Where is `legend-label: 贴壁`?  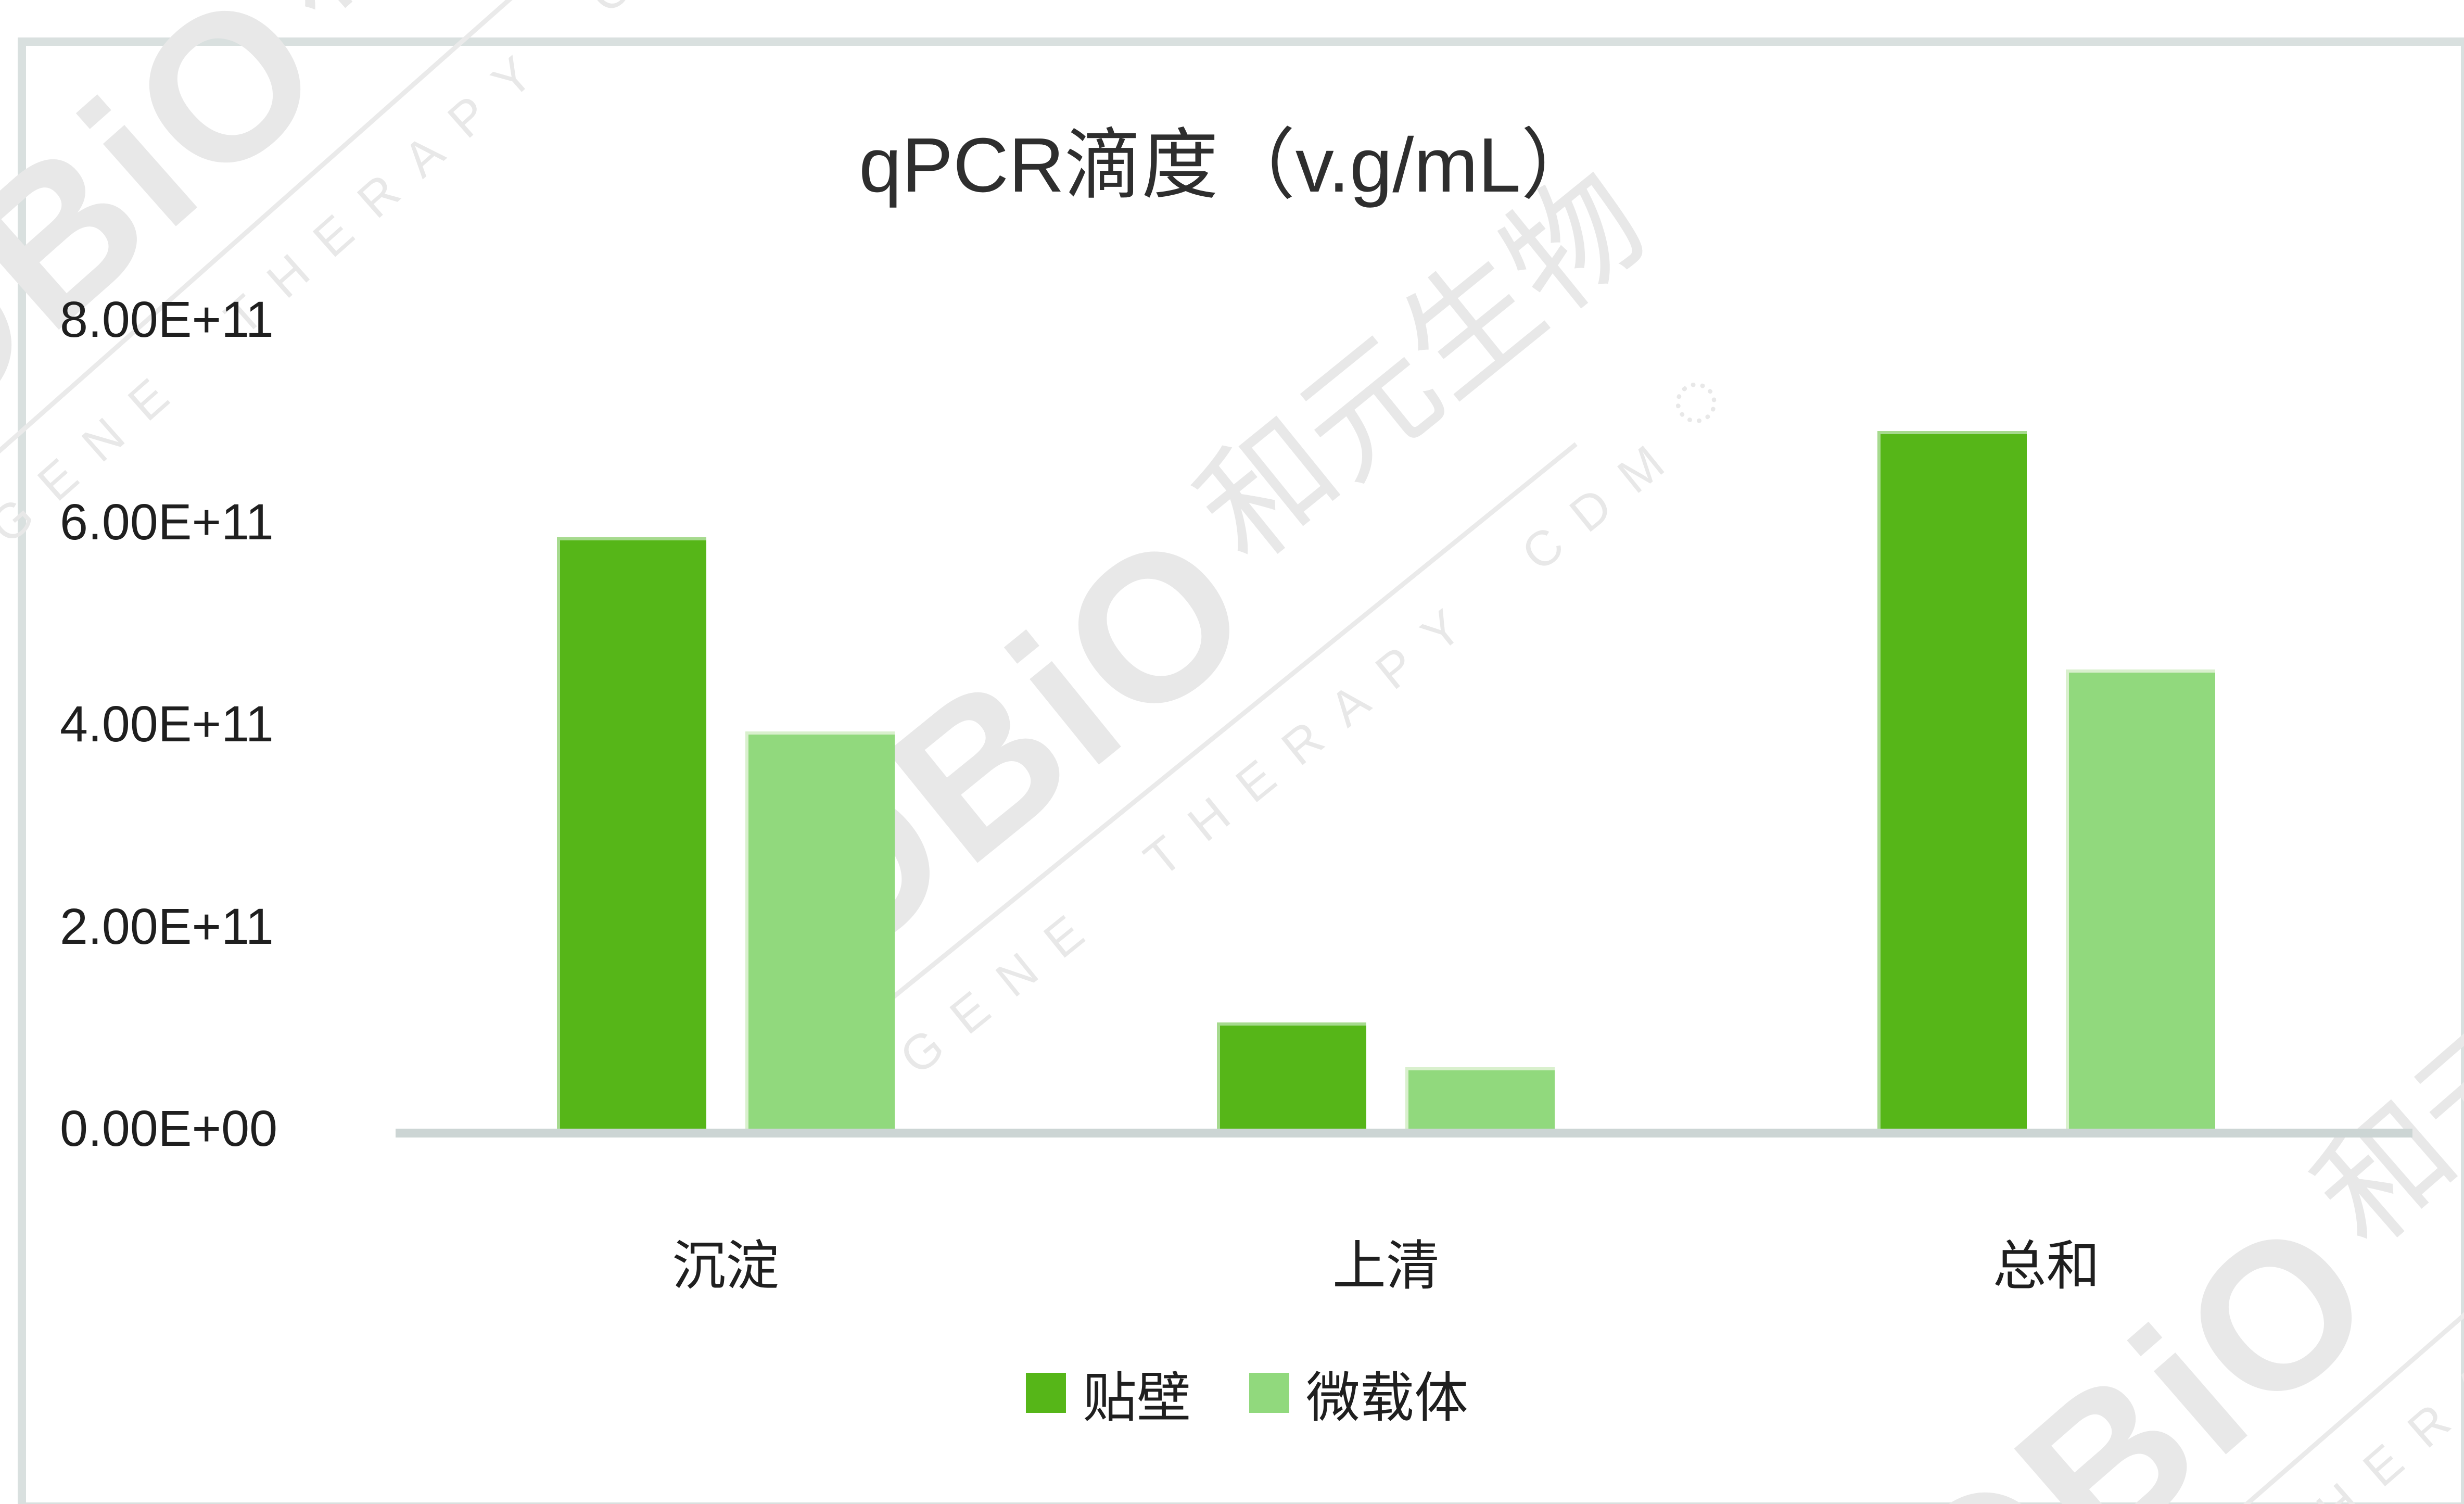 legend-label: 贴壁 is located at coordinates (1136, 1398).